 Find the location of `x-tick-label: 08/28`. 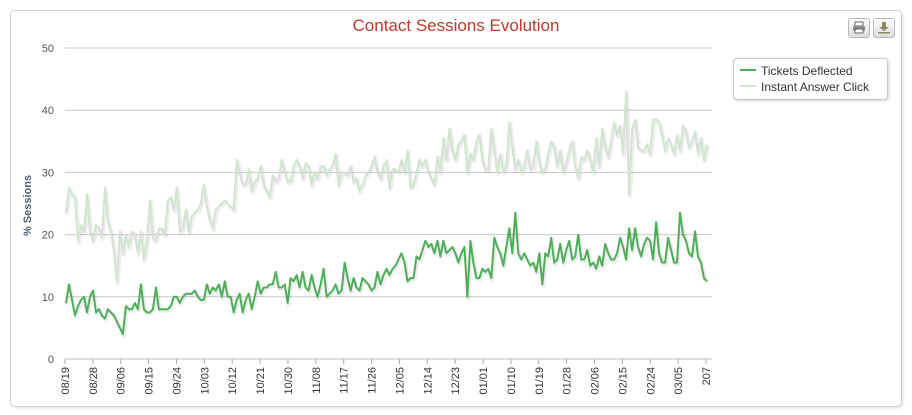

x-tick-label: 08/28 is located at coordinates (94, 381).